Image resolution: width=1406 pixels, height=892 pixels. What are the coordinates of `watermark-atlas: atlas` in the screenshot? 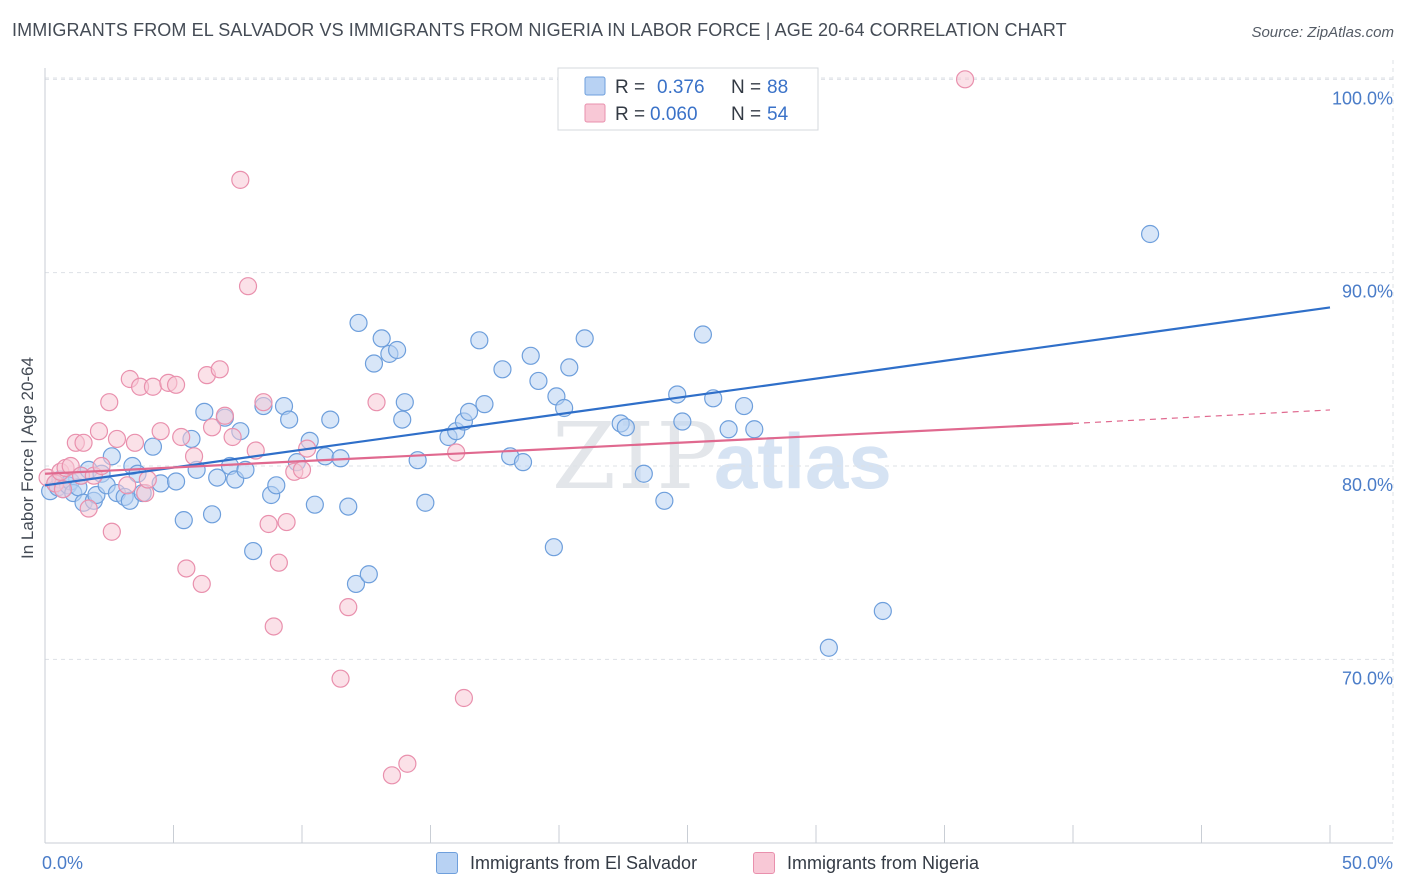 It's located at (803, 461).